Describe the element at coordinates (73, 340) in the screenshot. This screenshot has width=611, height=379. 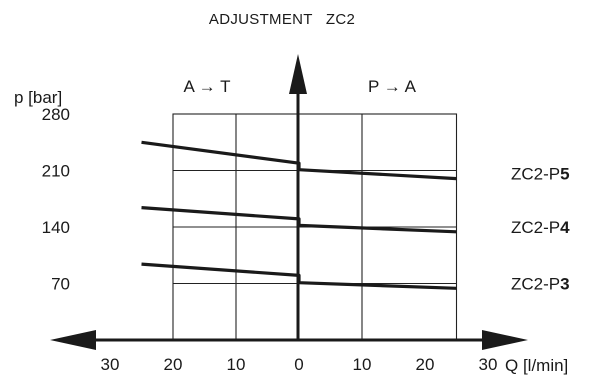
I see `x-axis-left-arrow` at that location.